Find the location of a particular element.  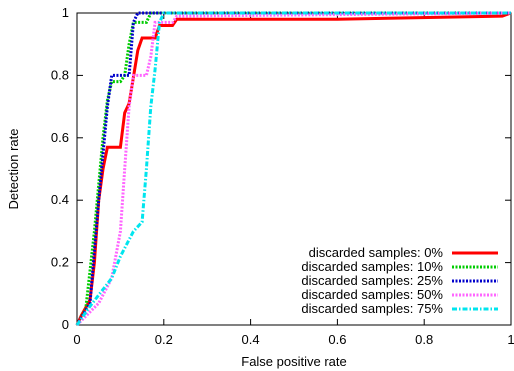

y-tick-label: 0.6 is located at coordinates (60, 137).